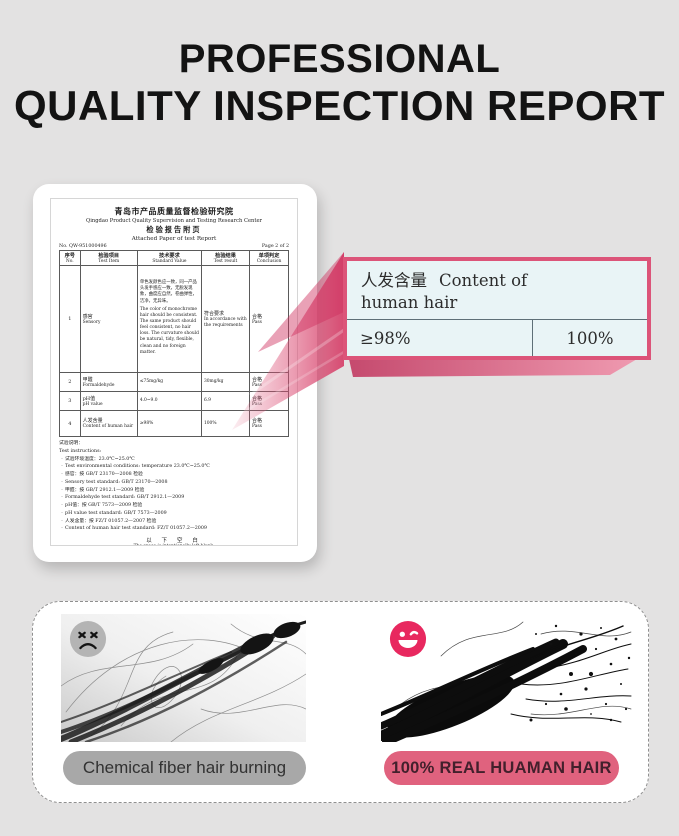 The width and height of the screenshot is (679, 836). Describe the element at coordinates (114, 482) in the screenshot. I see `instruction-item: · Sensory test standard: GB/T 23170—2008` at that location.